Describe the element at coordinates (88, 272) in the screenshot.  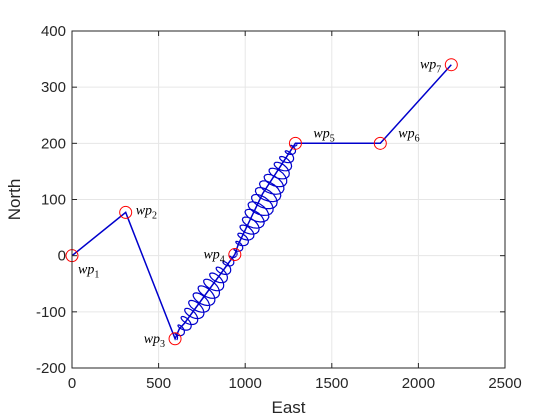
I see `waypoint-label: wp1` at that location.